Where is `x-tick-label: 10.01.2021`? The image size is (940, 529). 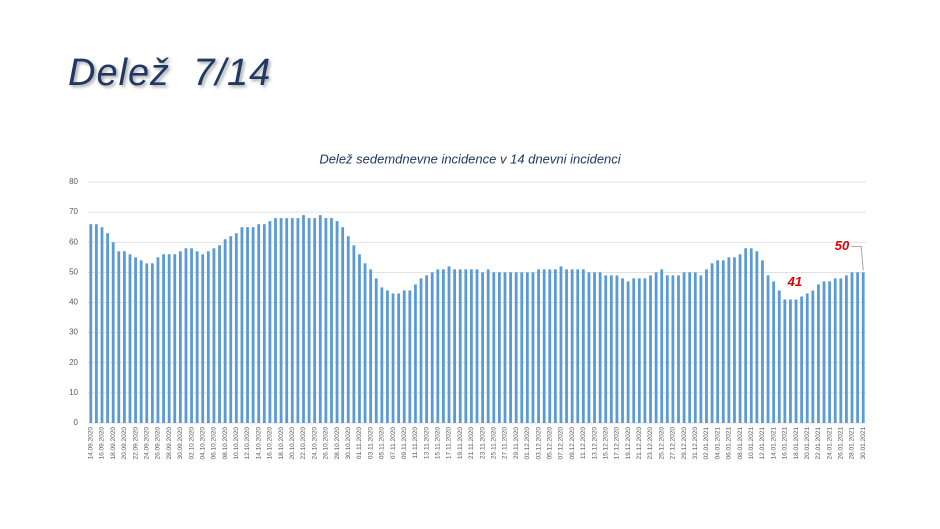 x-tick-label: 10.01.2021 is located at coordinates (751, 443).